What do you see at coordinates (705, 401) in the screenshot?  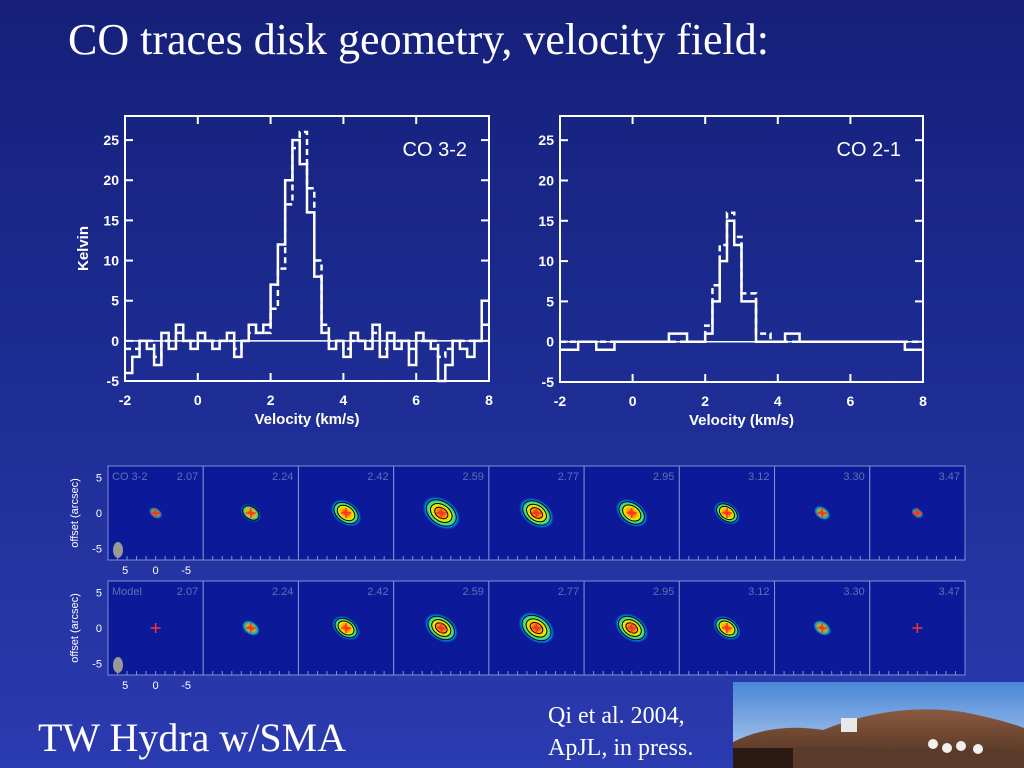 I see `x-tick-label: 2` at bounding box center [705, 401].